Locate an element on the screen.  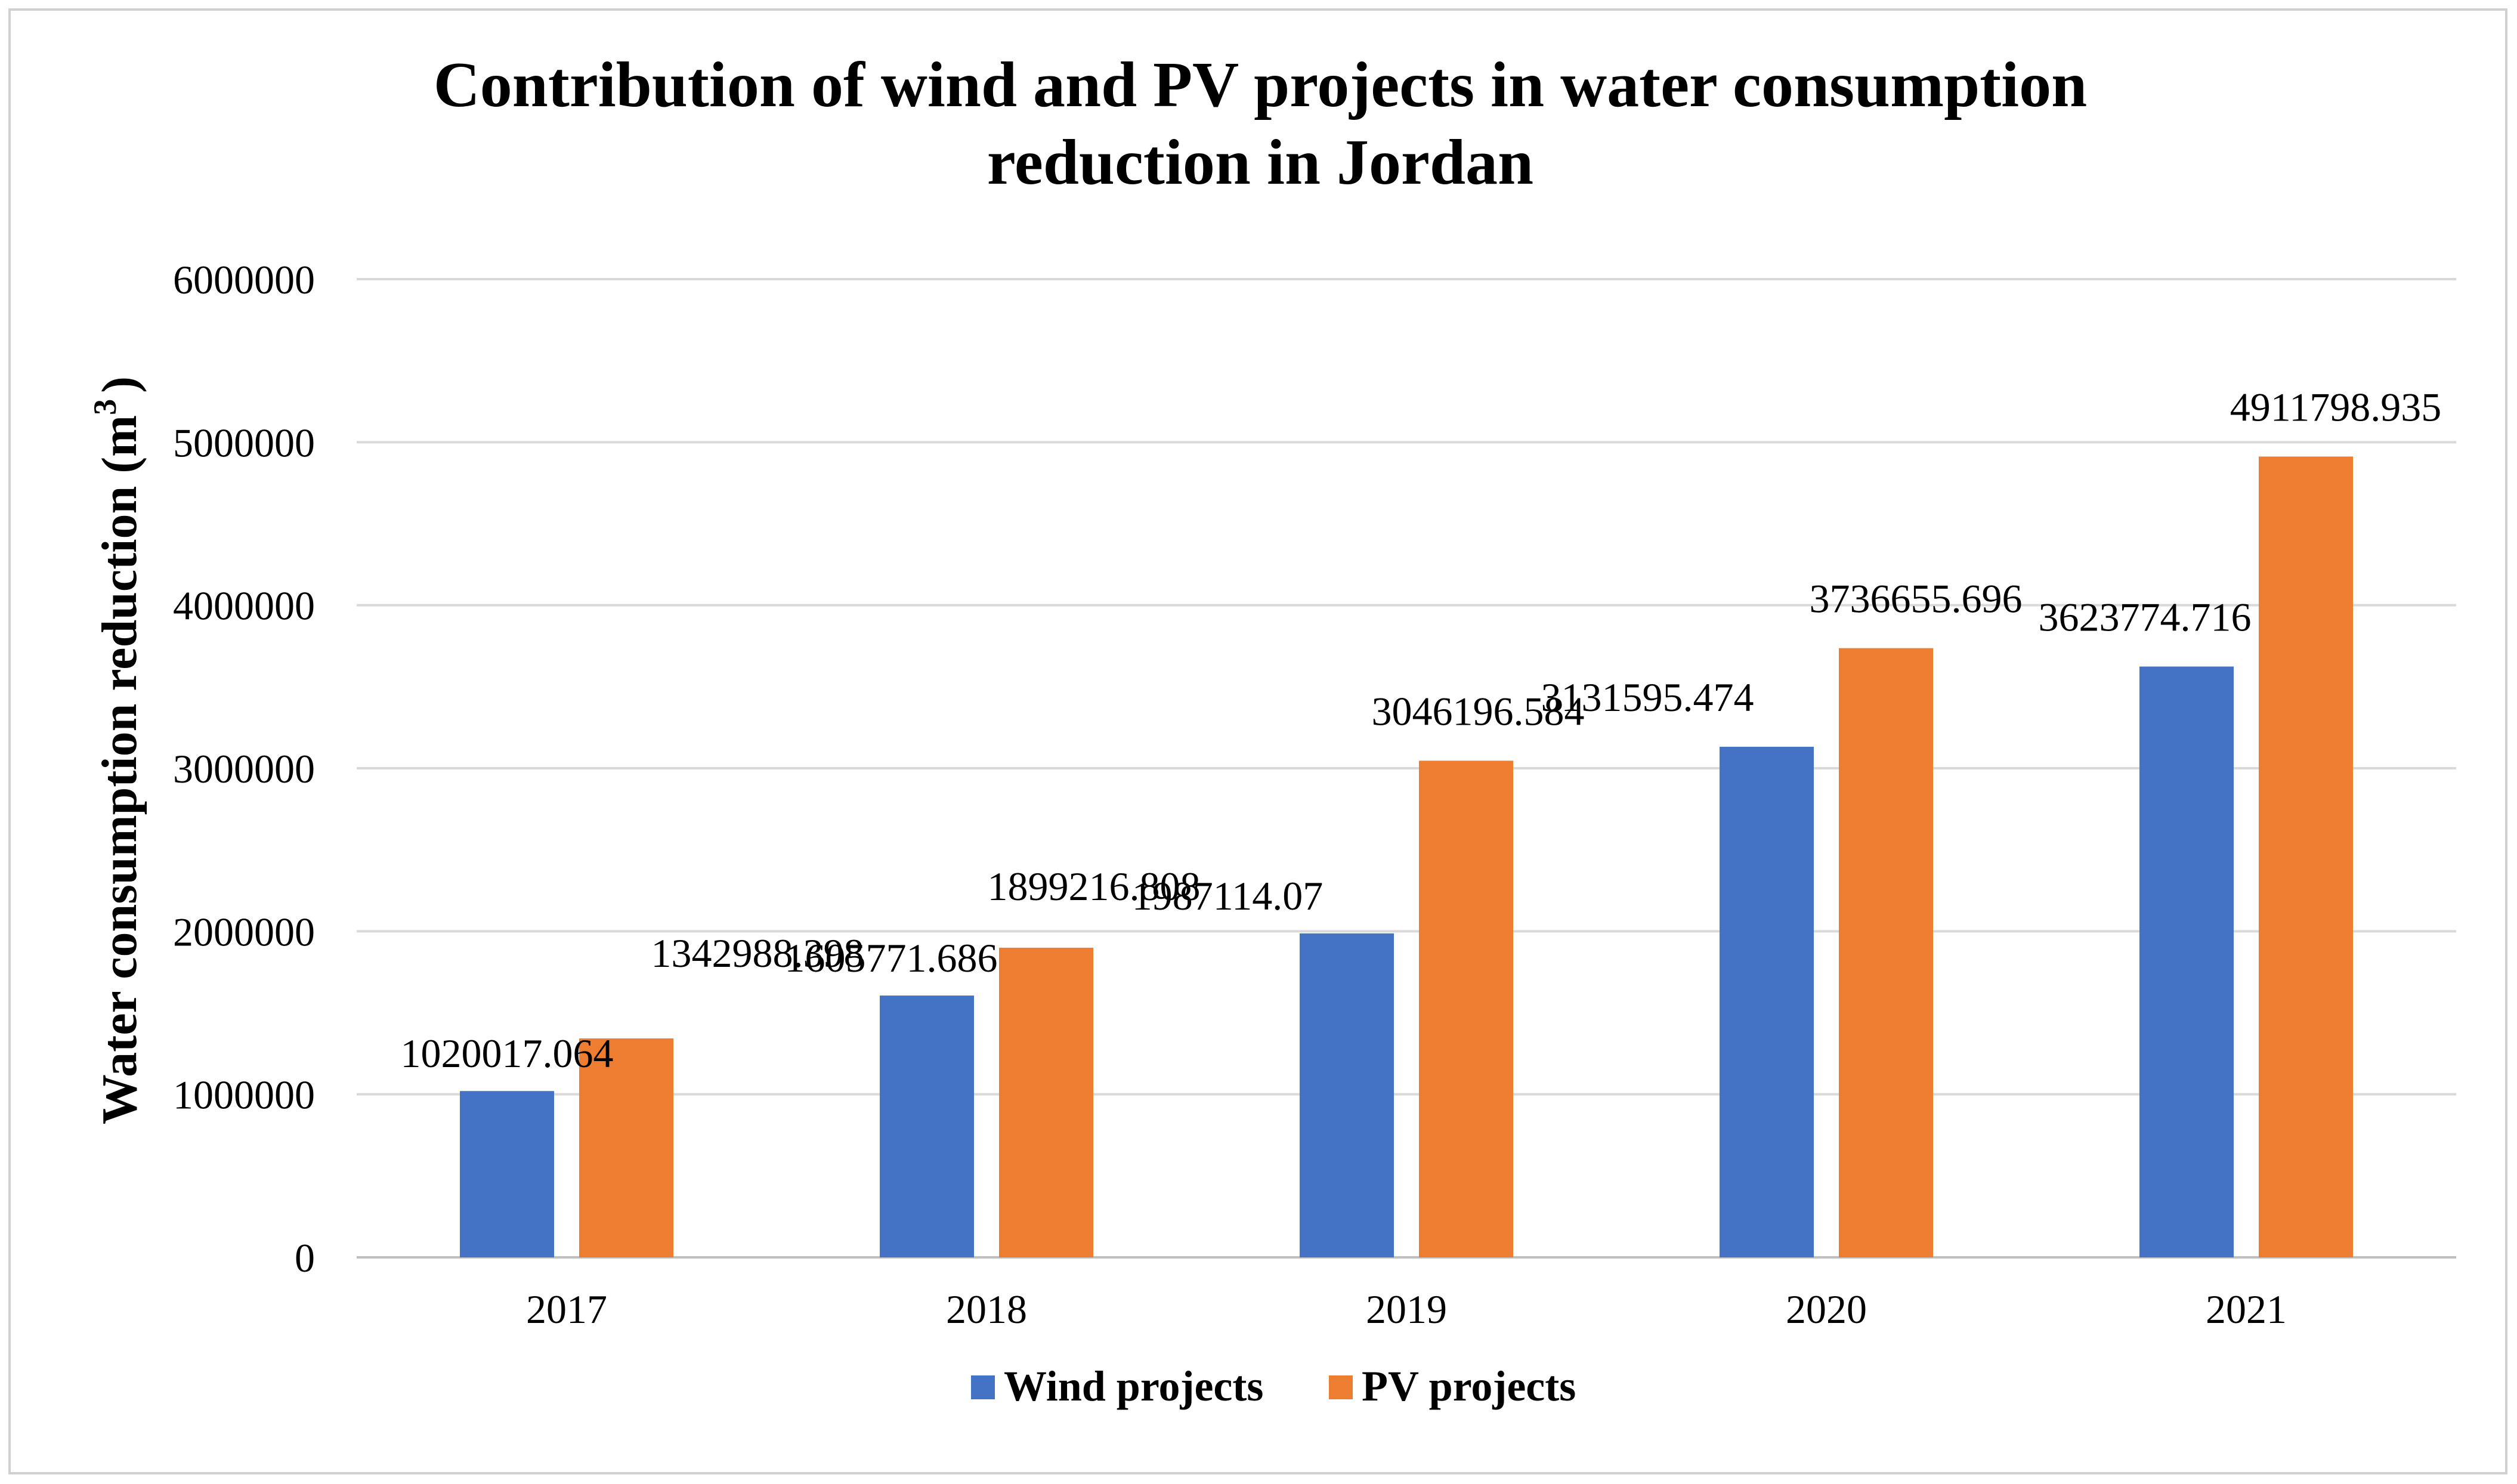
wind-data-label-2020: 3131595.474 is located at coordinates (1647, 697).